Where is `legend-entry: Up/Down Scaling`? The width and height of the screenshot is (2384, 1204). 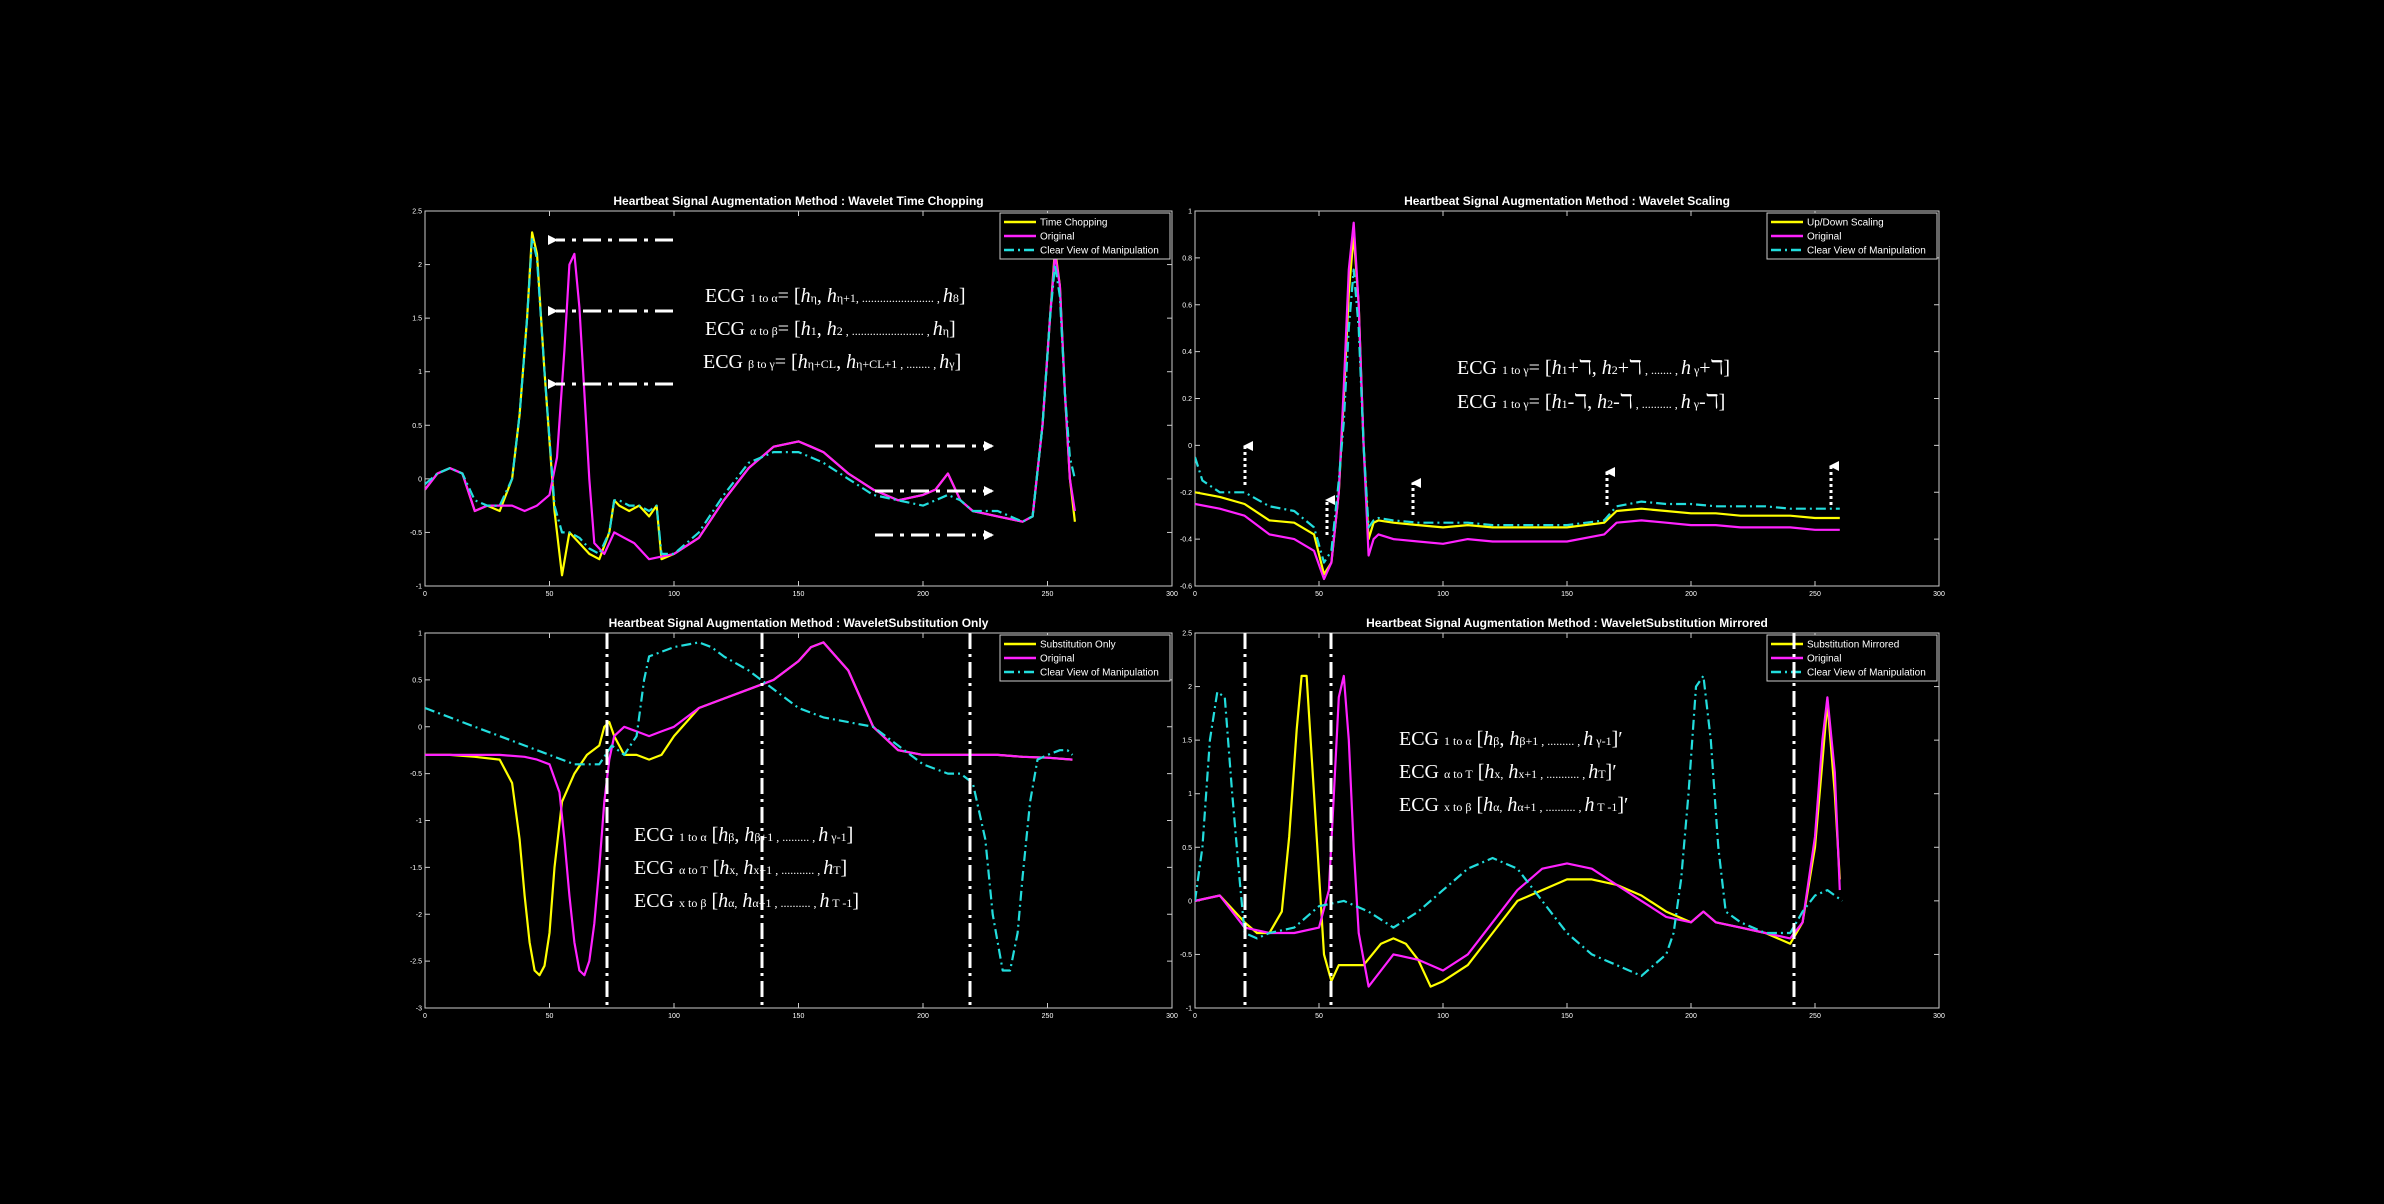
legend-entry: Up/Down Scaling is located at coordinates (1845, 223).